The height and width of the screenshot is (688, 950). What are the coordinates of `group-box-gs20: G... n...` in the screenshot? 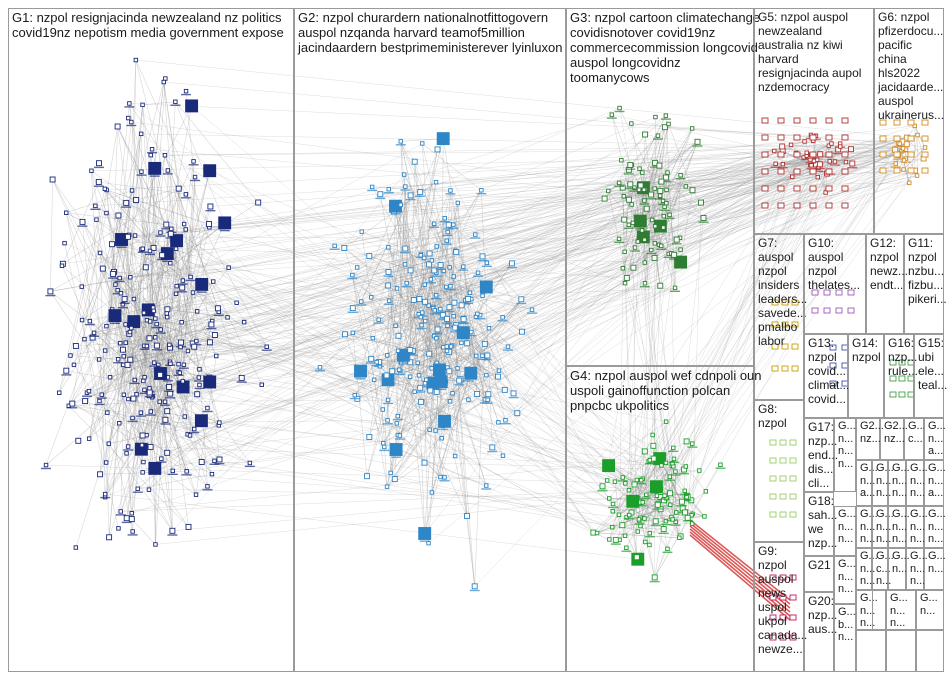 It's located at (899, 569).